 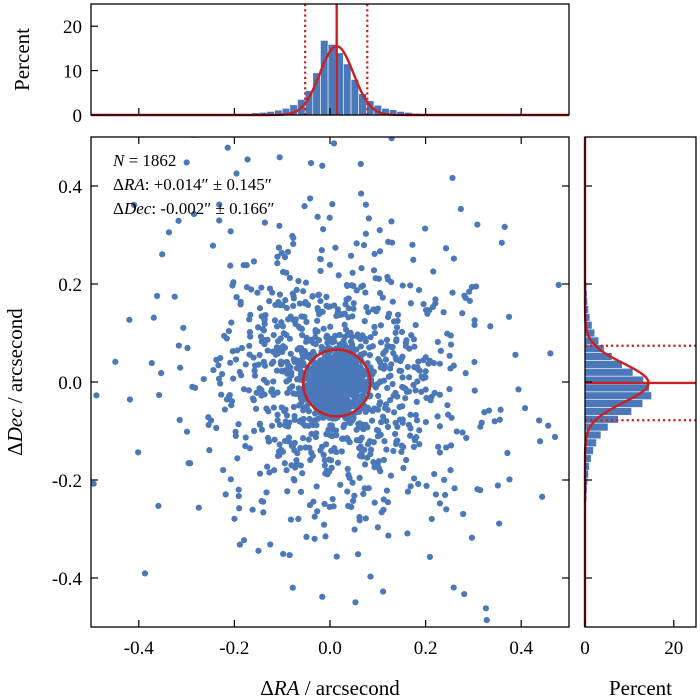 I want to click on stats-annotation: ΔDec: -0.002″ ± 0.166″, so click(x=193, y=208).